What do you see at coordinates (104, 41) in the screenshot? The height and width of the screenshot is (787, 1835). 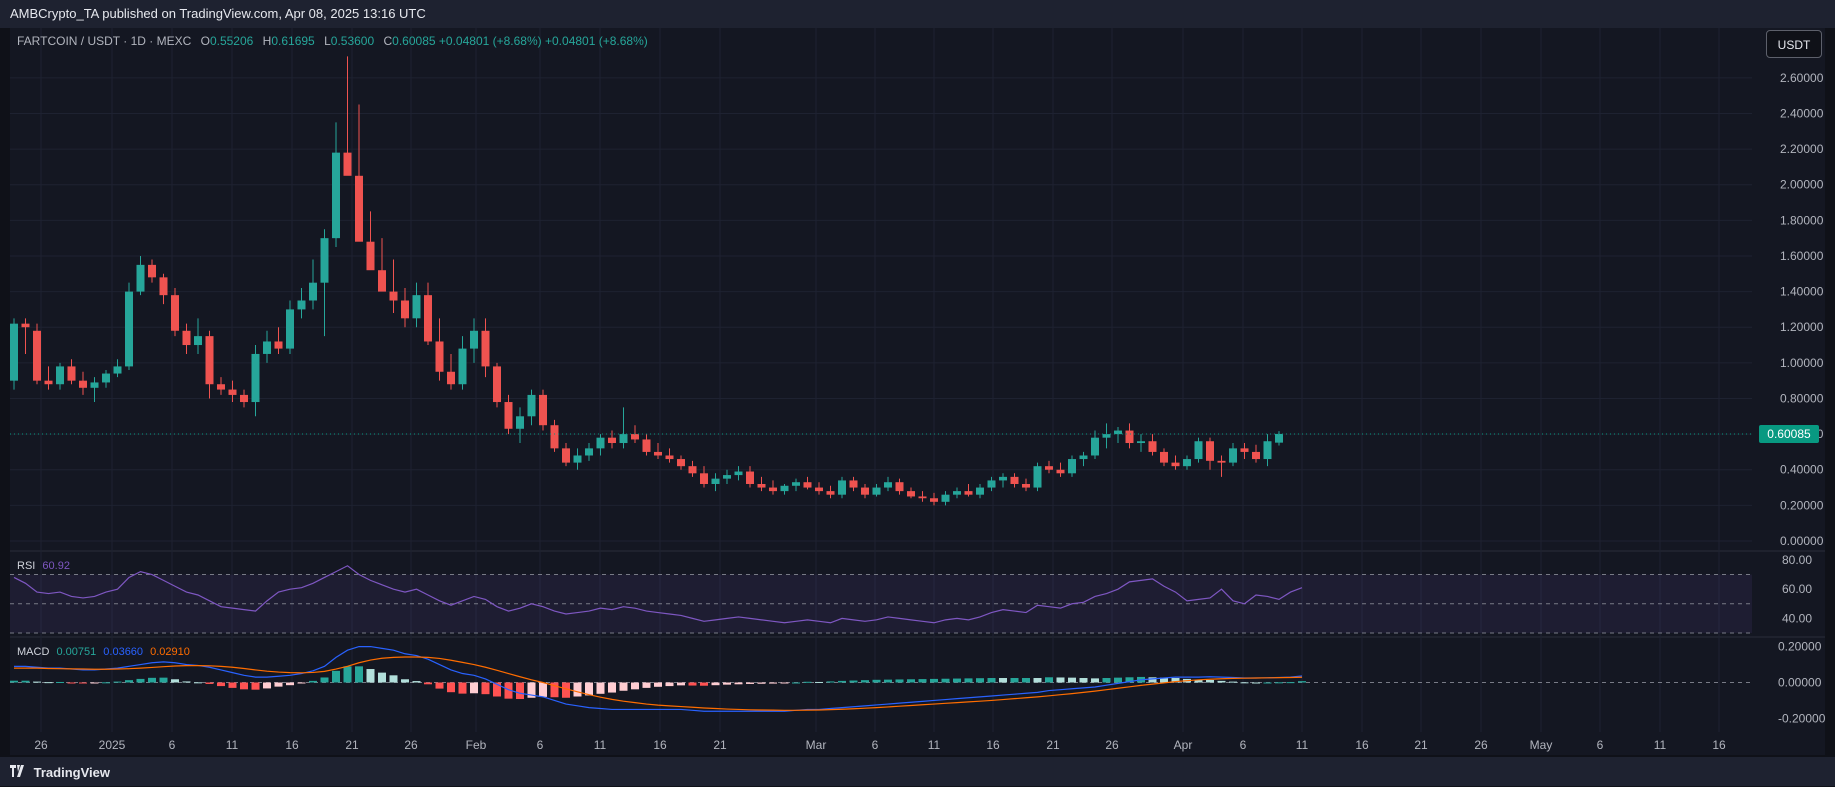 I see `symbol-label: FARTCOIN / USDT · 1D · MEXC` at bounding box center [104, 41].